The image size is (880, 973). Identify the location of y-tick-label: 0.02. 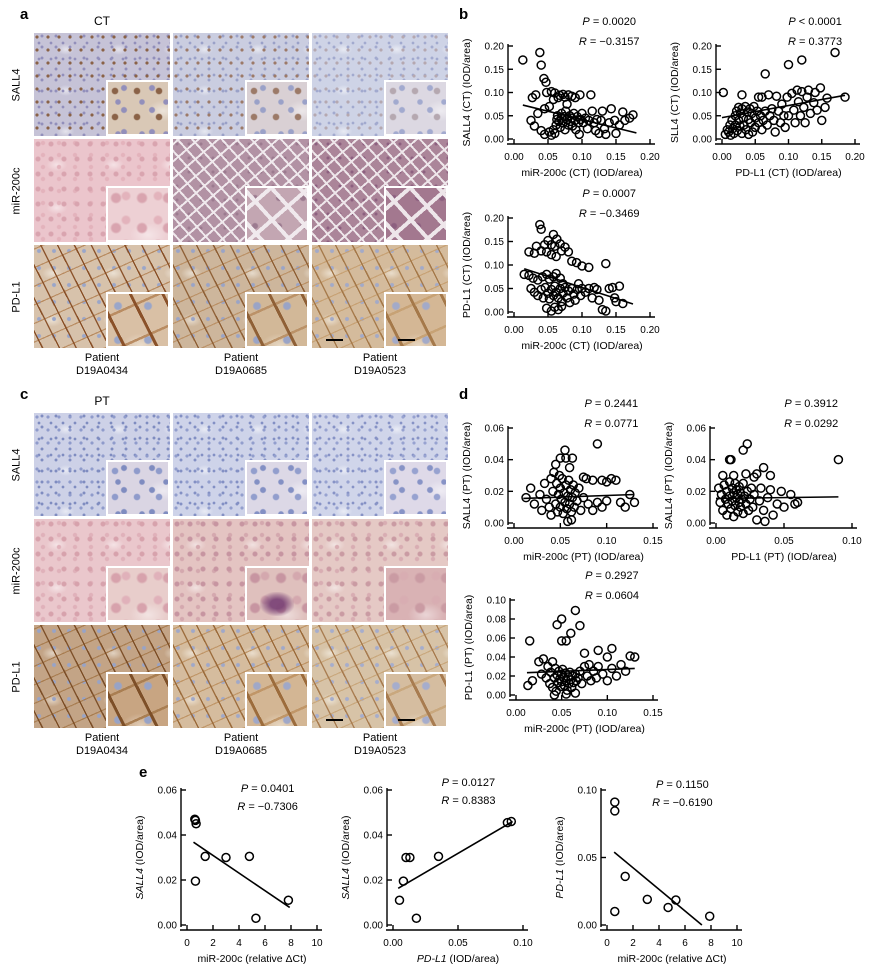
(495, 492).